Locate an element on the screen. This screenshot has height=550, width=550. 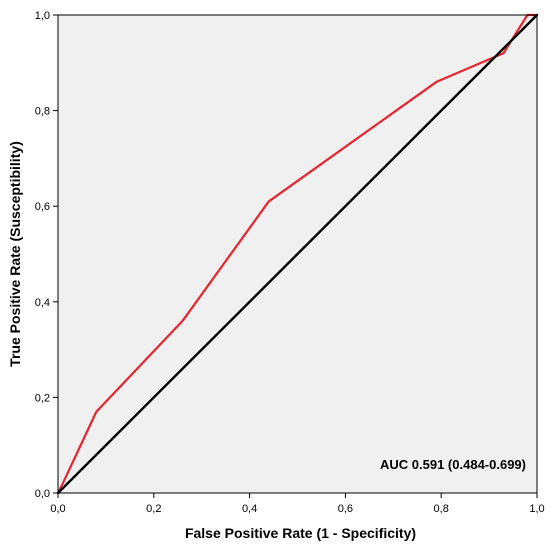
y-tick-label: 0,4 is located at coordinates (42, 303).